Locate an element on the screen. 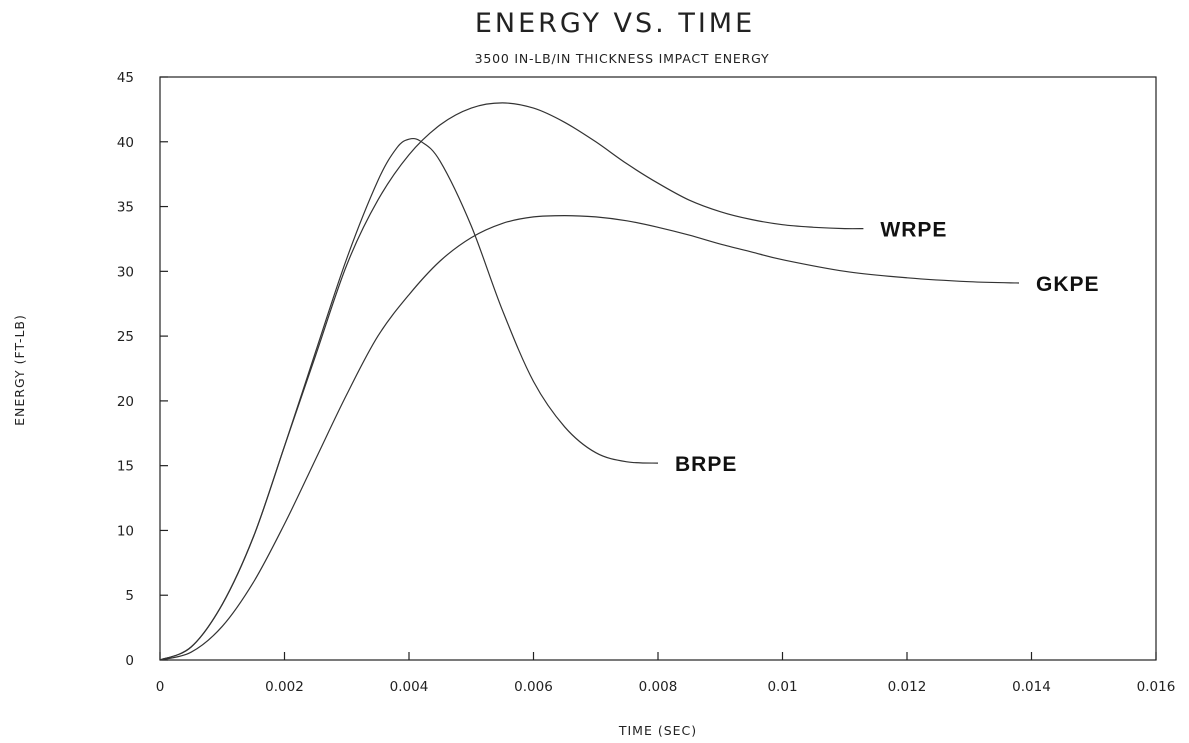 The width and height of the screenshot is (1189, 743). x-tick-label: 0.002 is located at coordinates (284, 687).